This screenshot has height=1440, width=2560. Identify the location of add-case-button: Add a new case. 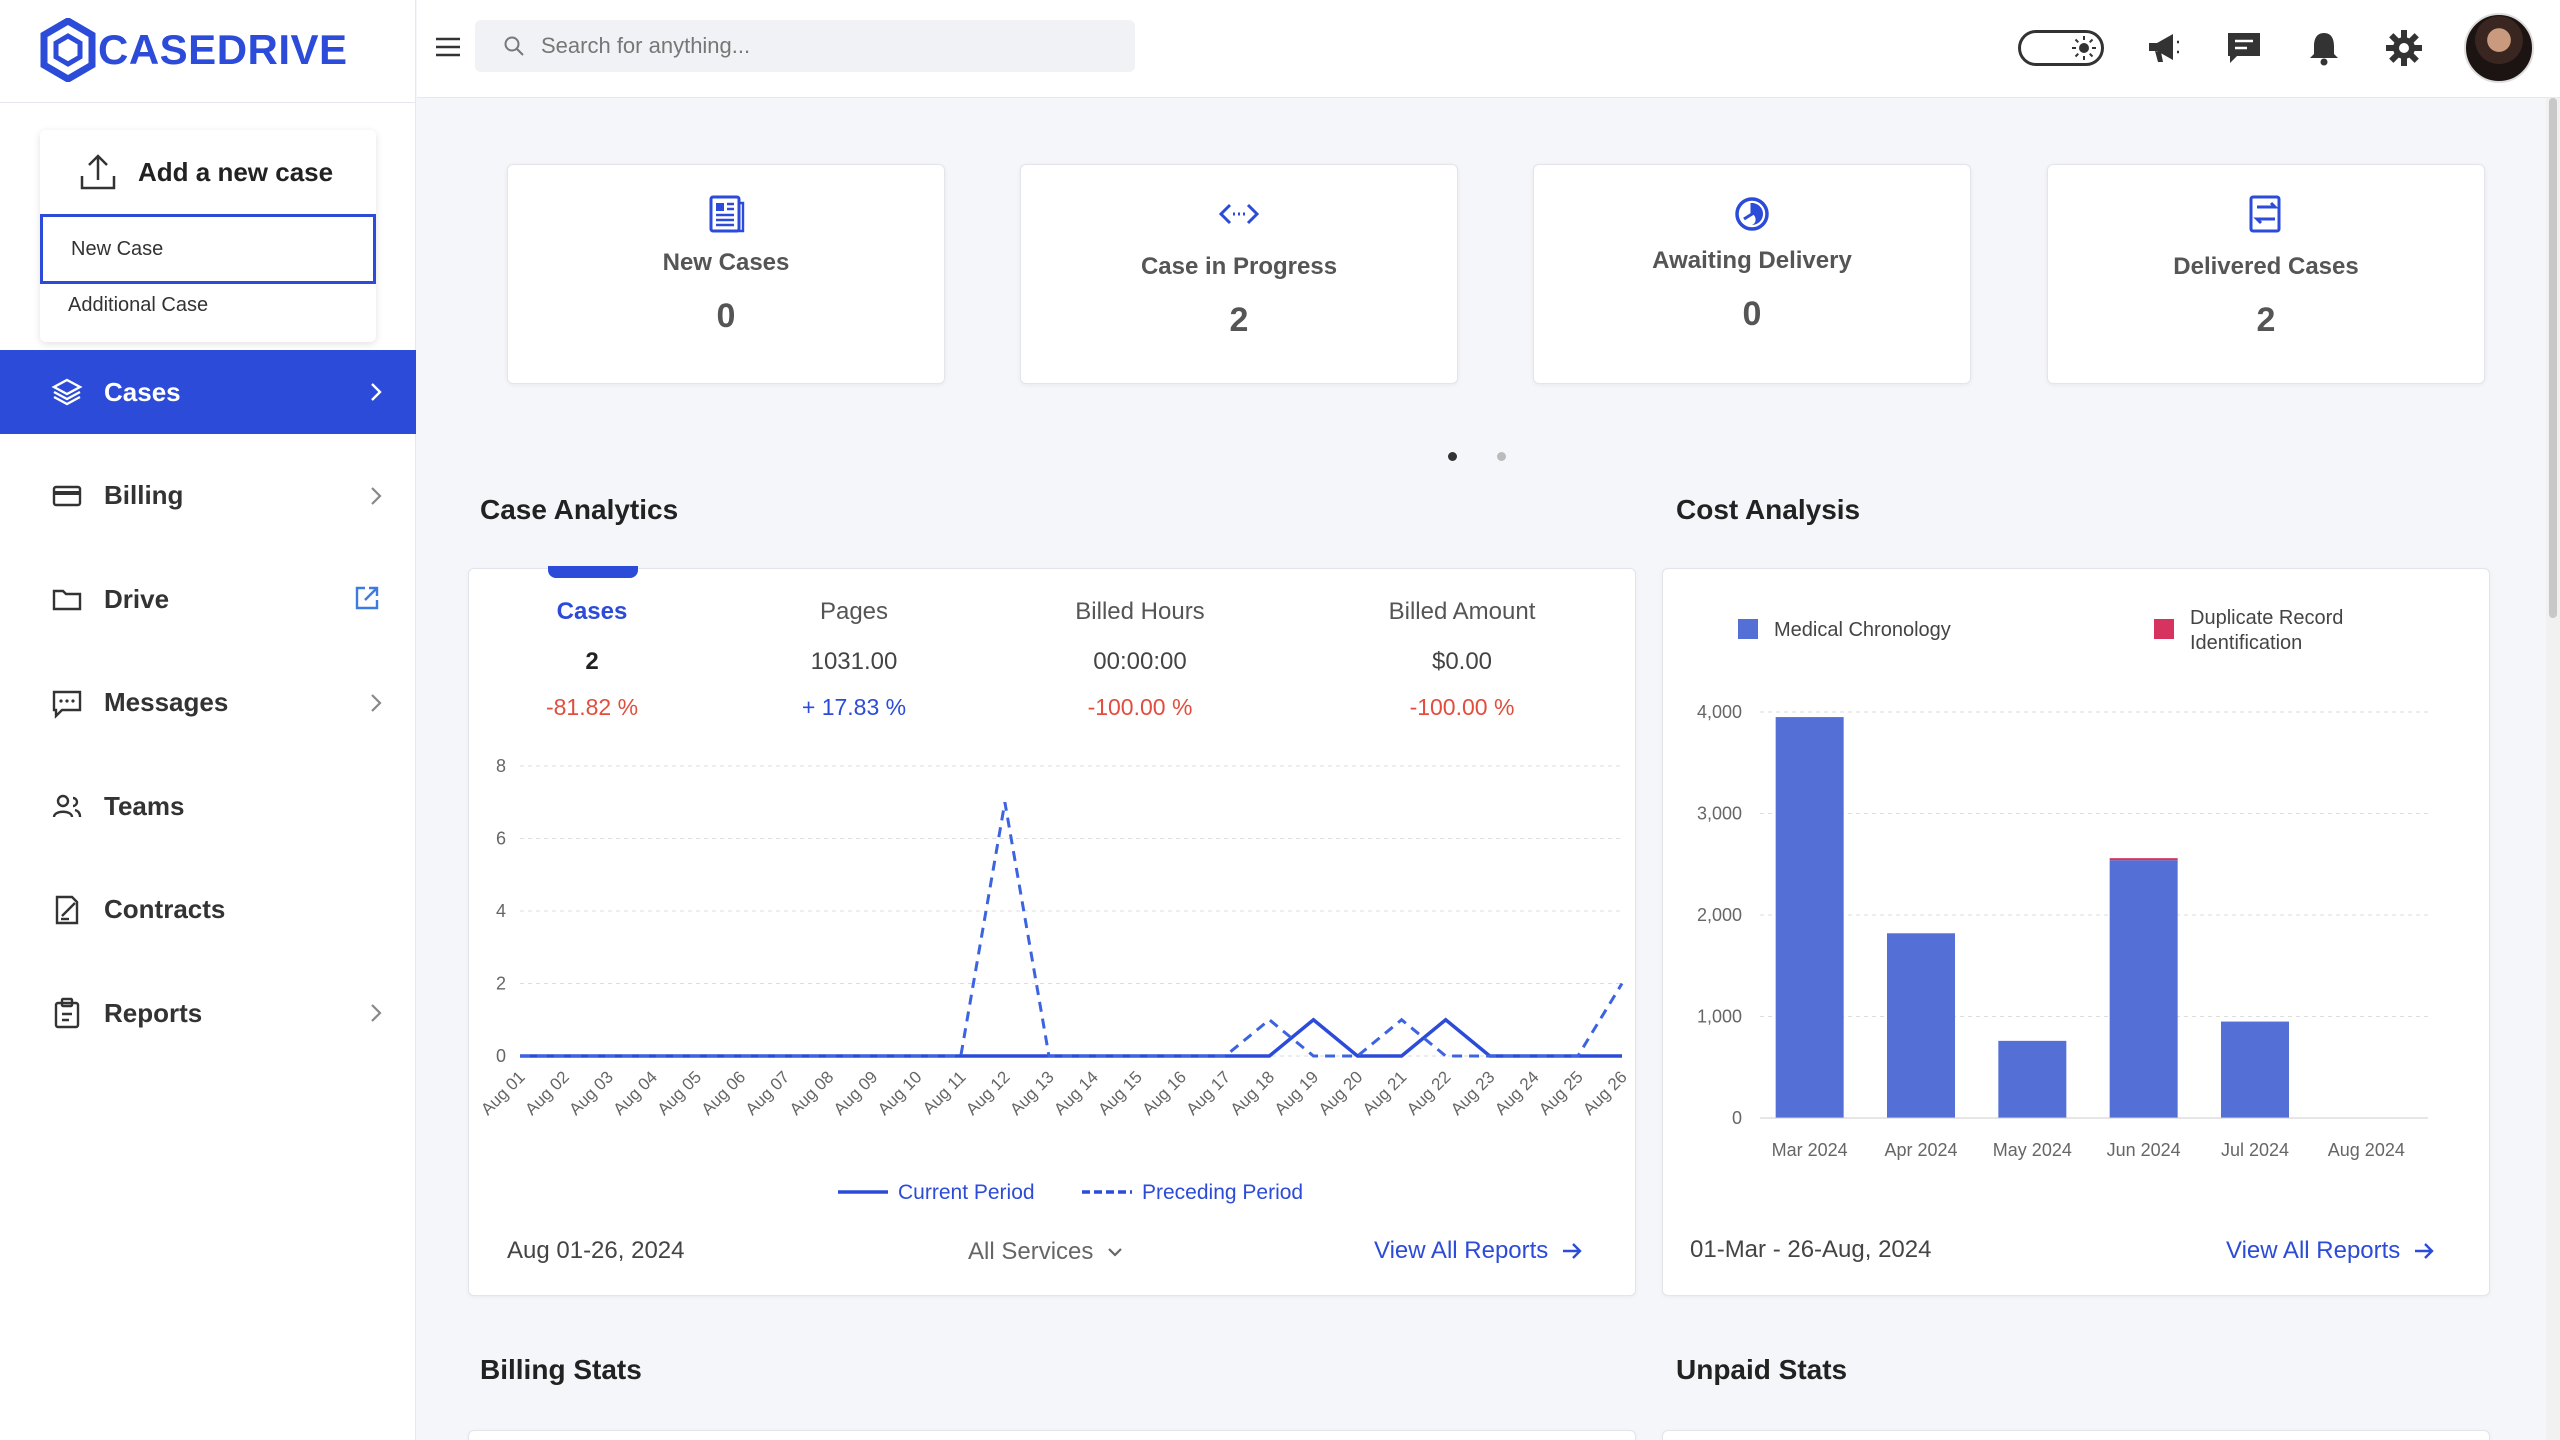
(208, 172).